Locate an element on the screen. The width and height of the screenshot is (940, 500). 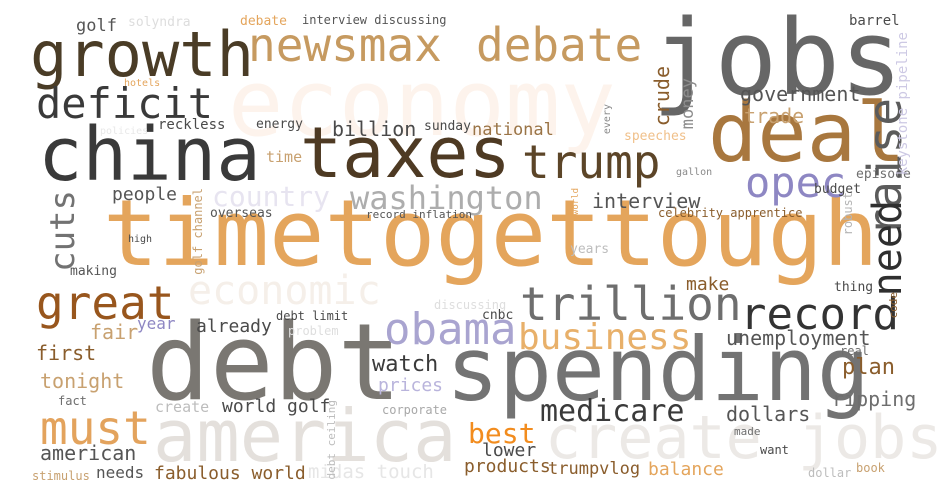
word-trillion: trillion is located at coordinates (631, 304).